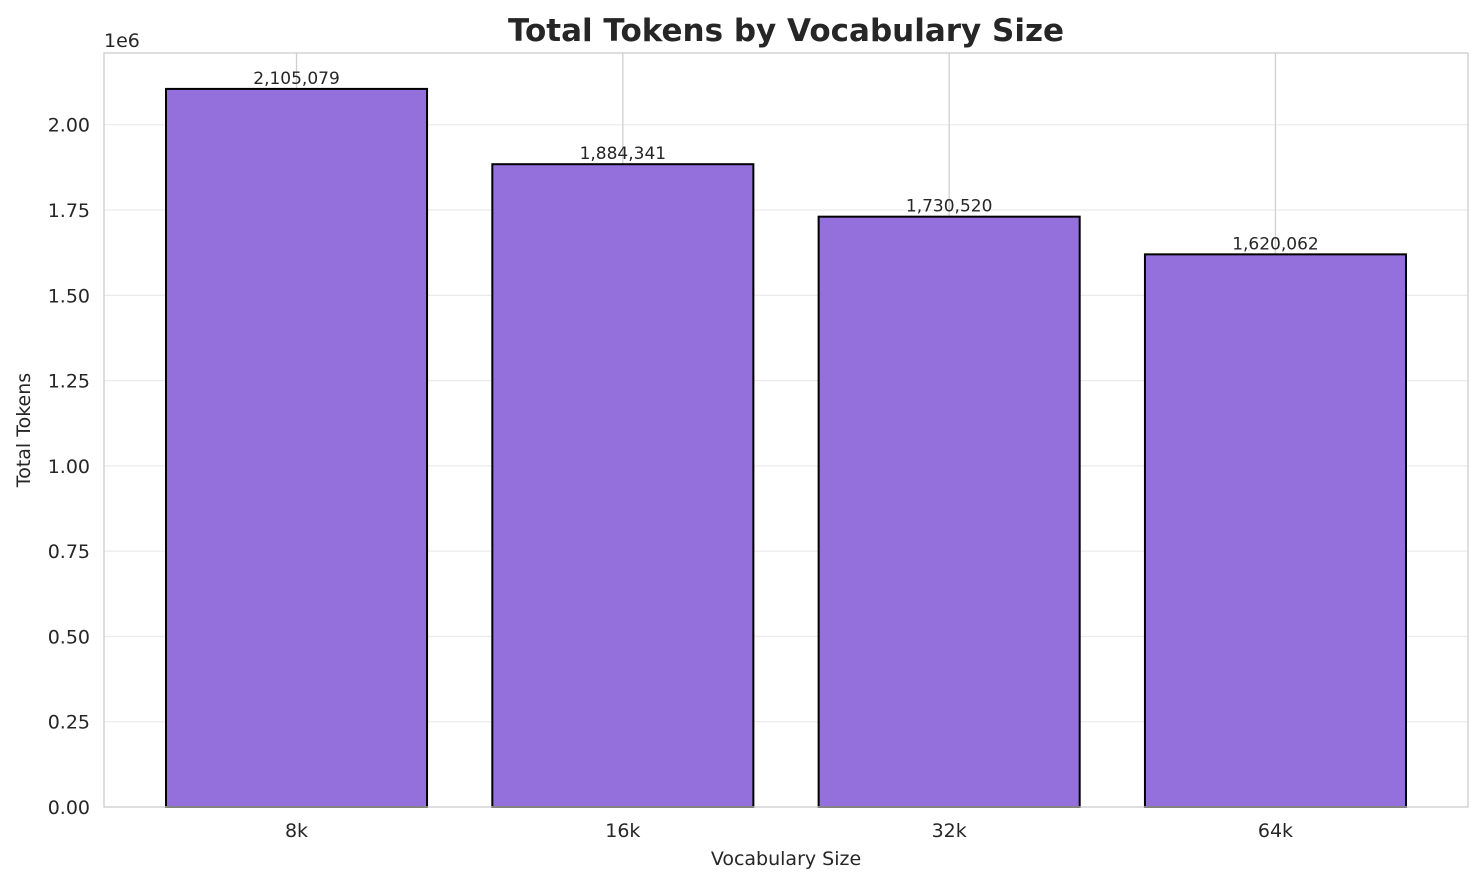  I want to click on x-axis-label: Vocabulary Size, so click(786, 859).